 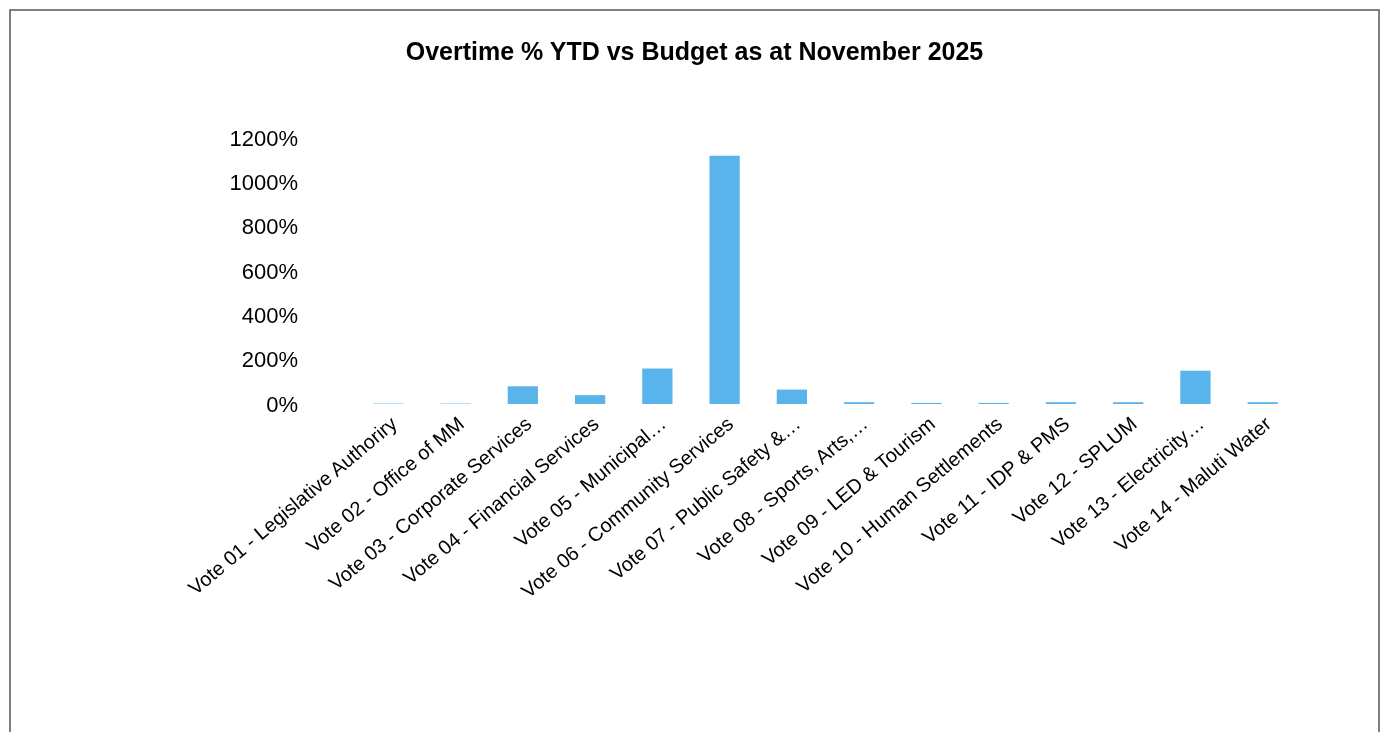 What do you see at coordinates (263, 183) in the screenshot?
I see `y-tick-label: 1000%` at bounding box center [263, 183].